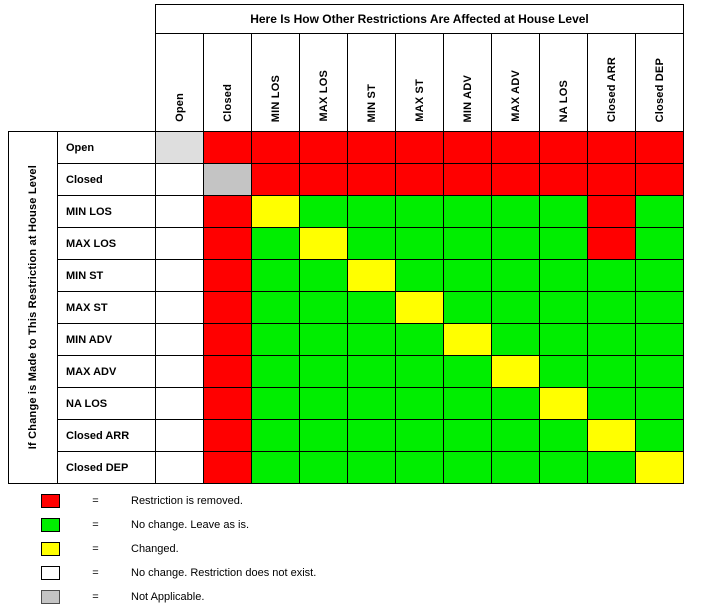  What do you see at coordinates (106, 339) in the screenshot?
I see `row-label-min-adv: MIN ADV` at bounding box center [106, 339].